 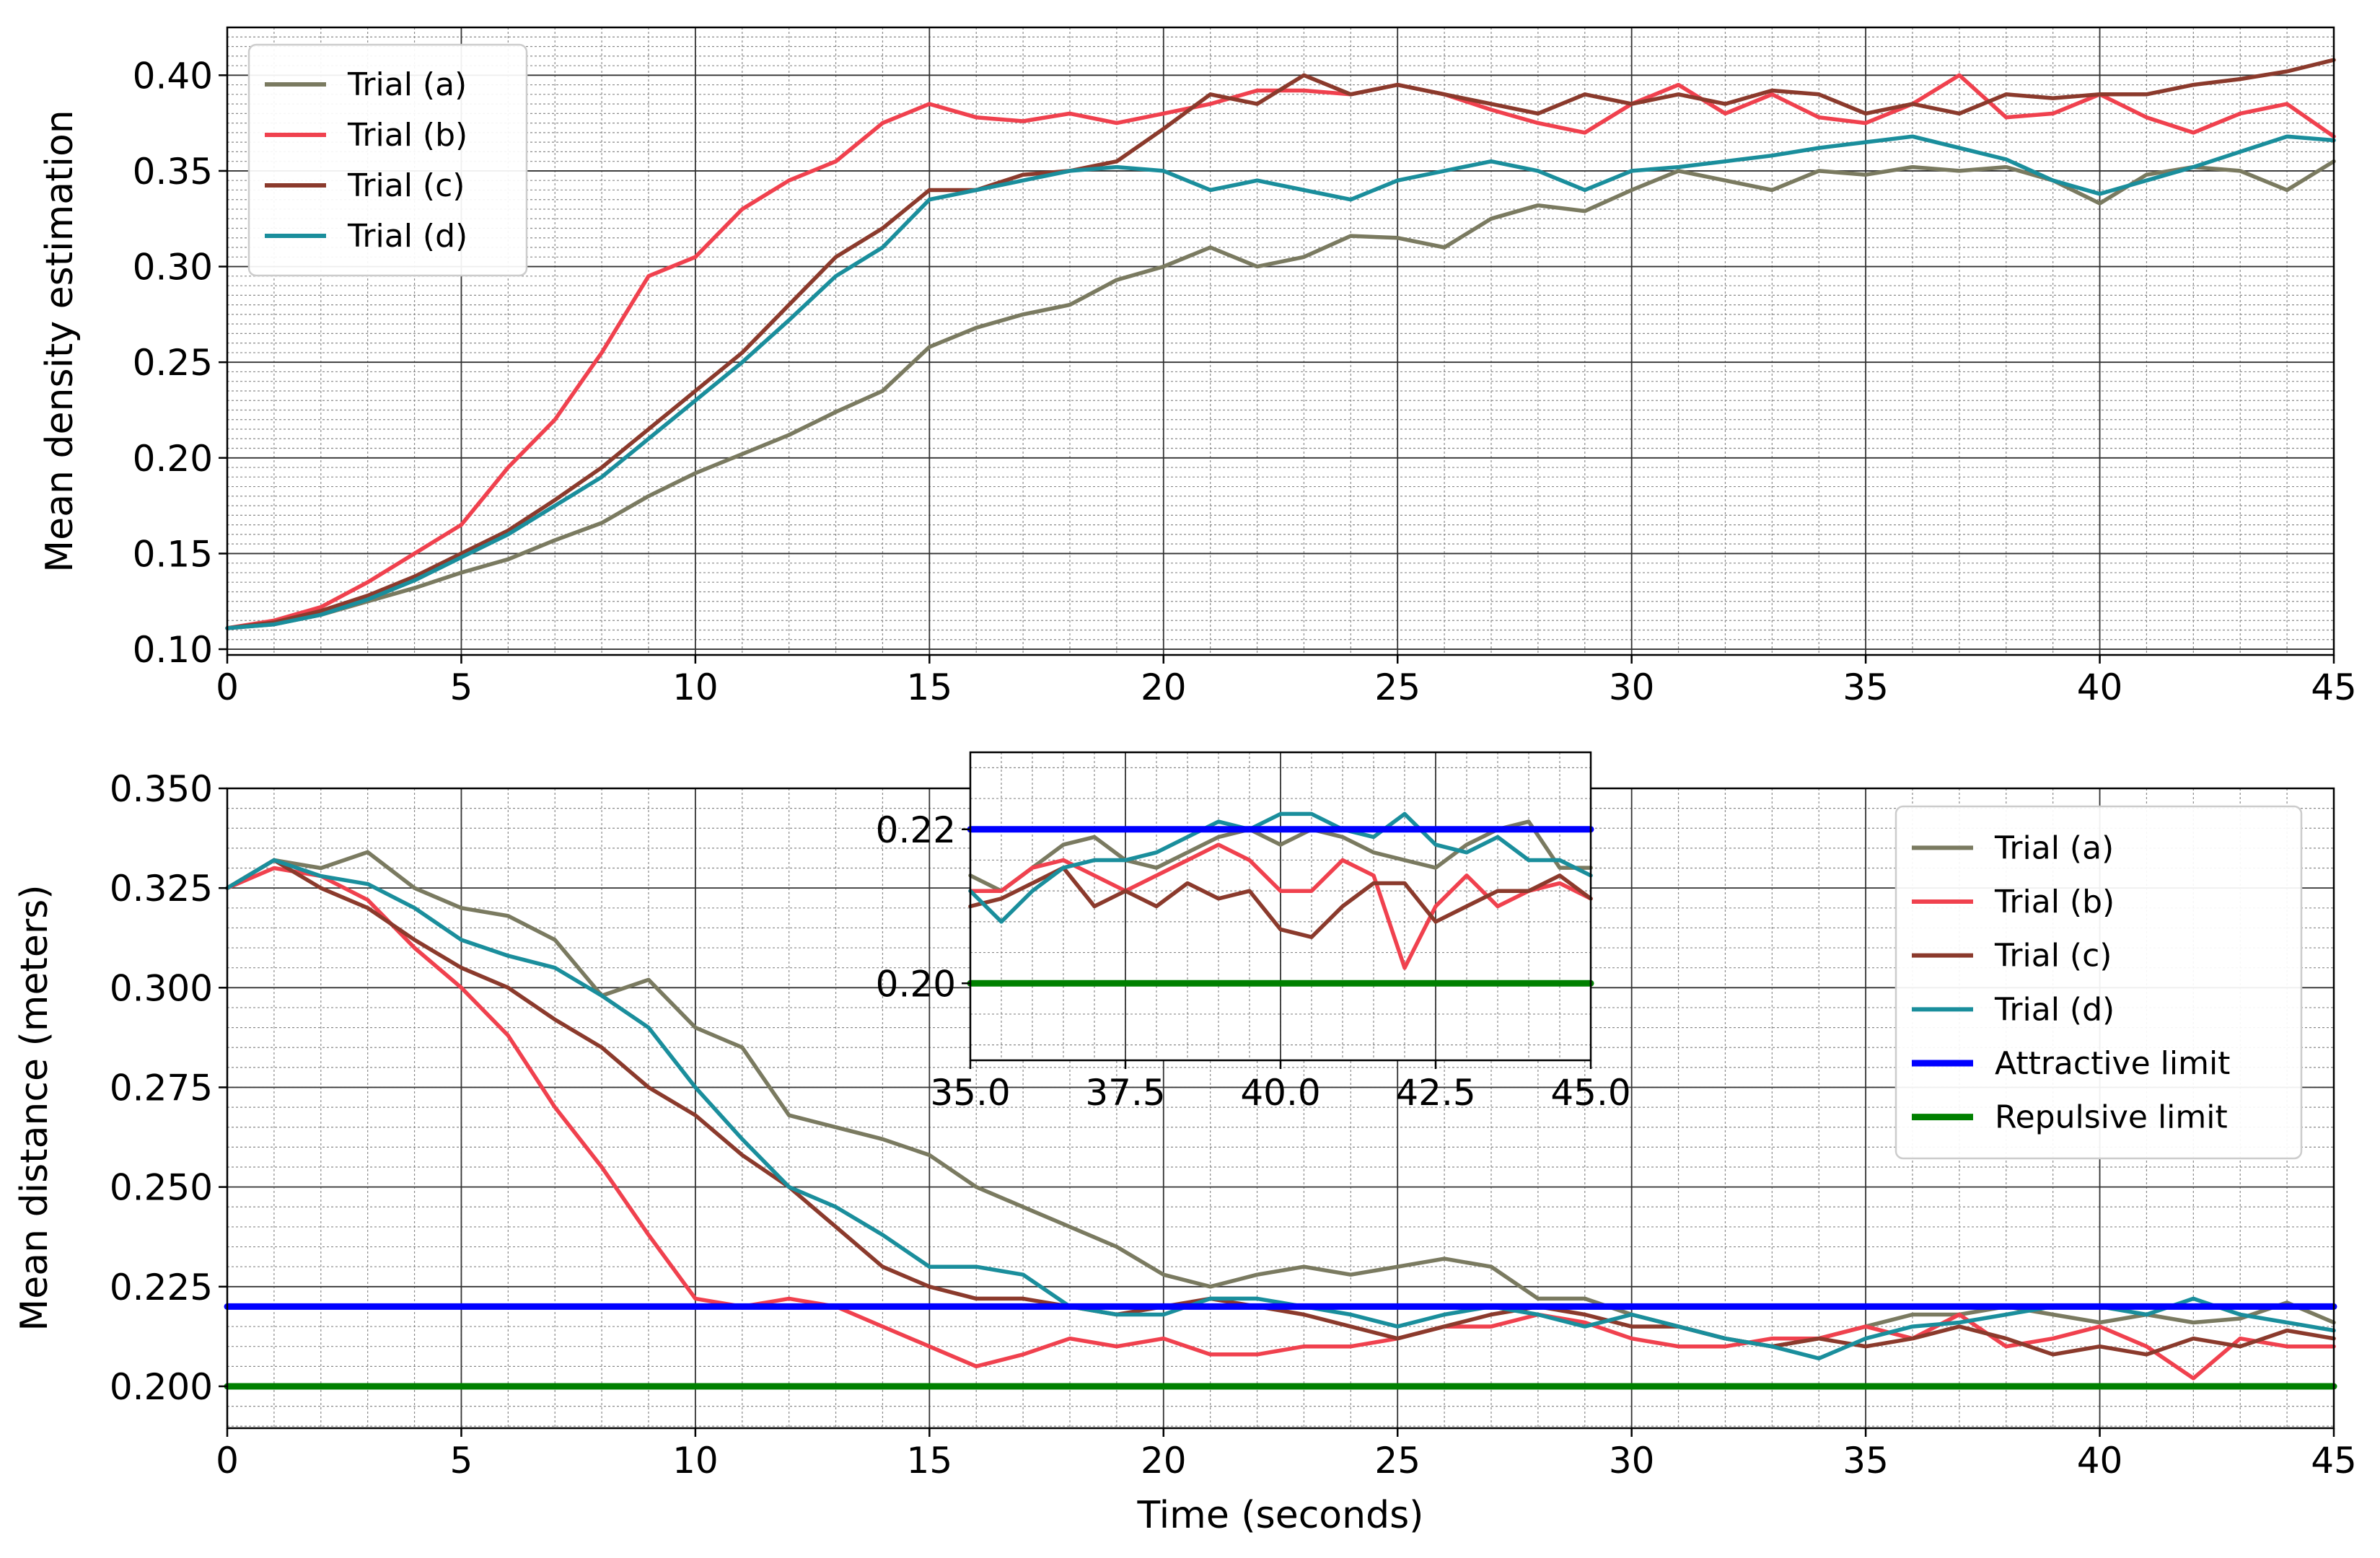 I want to click on series-line-trial-c, so click(x=1280, y=902).